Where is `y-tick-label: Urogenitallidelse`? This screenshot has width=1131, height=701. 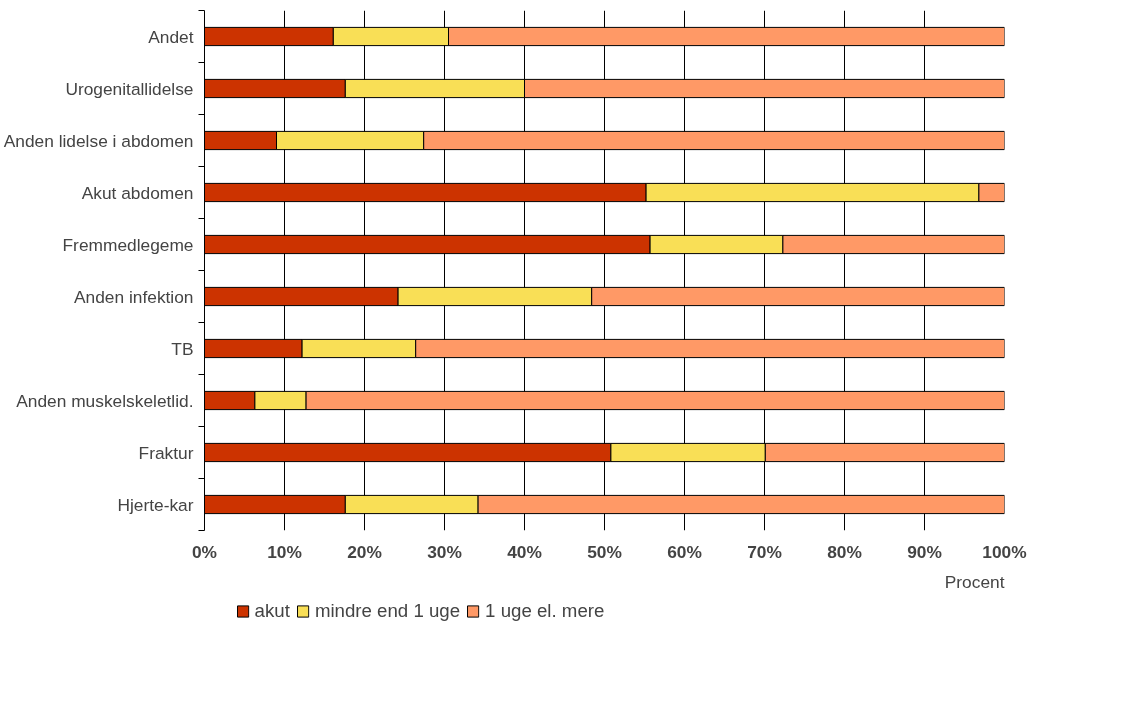 y-tick-label: Urogenitallidelse is located at coordinates (129, 88).